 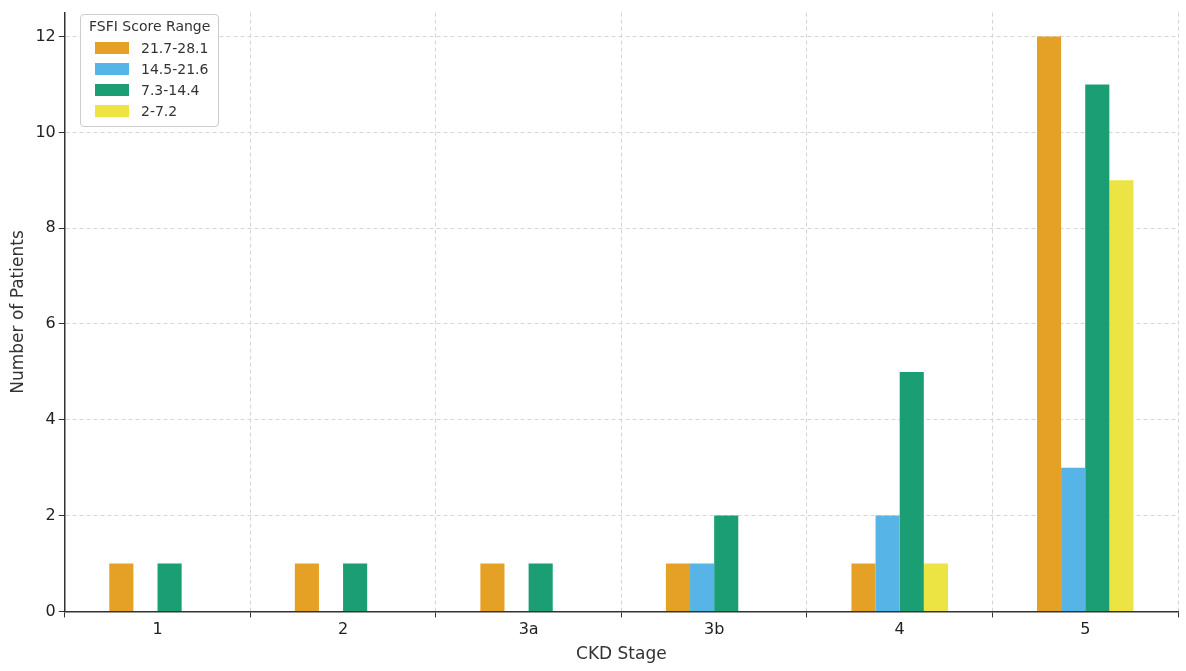 What do you see at coordinates (50, 610) in the screenshot?
I see `y-tick-label: 0` at bounding box center [50, 610].